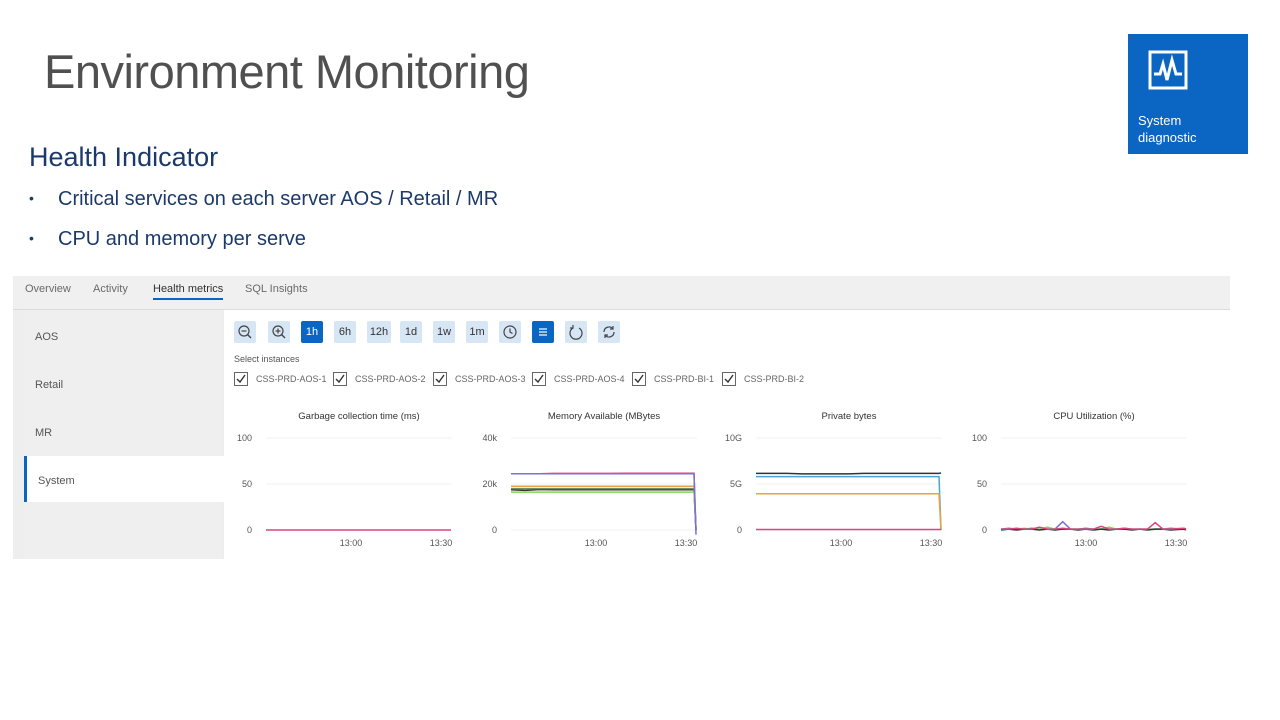 The image size is (1280, 720). Describe the element at coordinates (733, 438) in the screenshot. I see `y-tick-label: 10G` at that location.